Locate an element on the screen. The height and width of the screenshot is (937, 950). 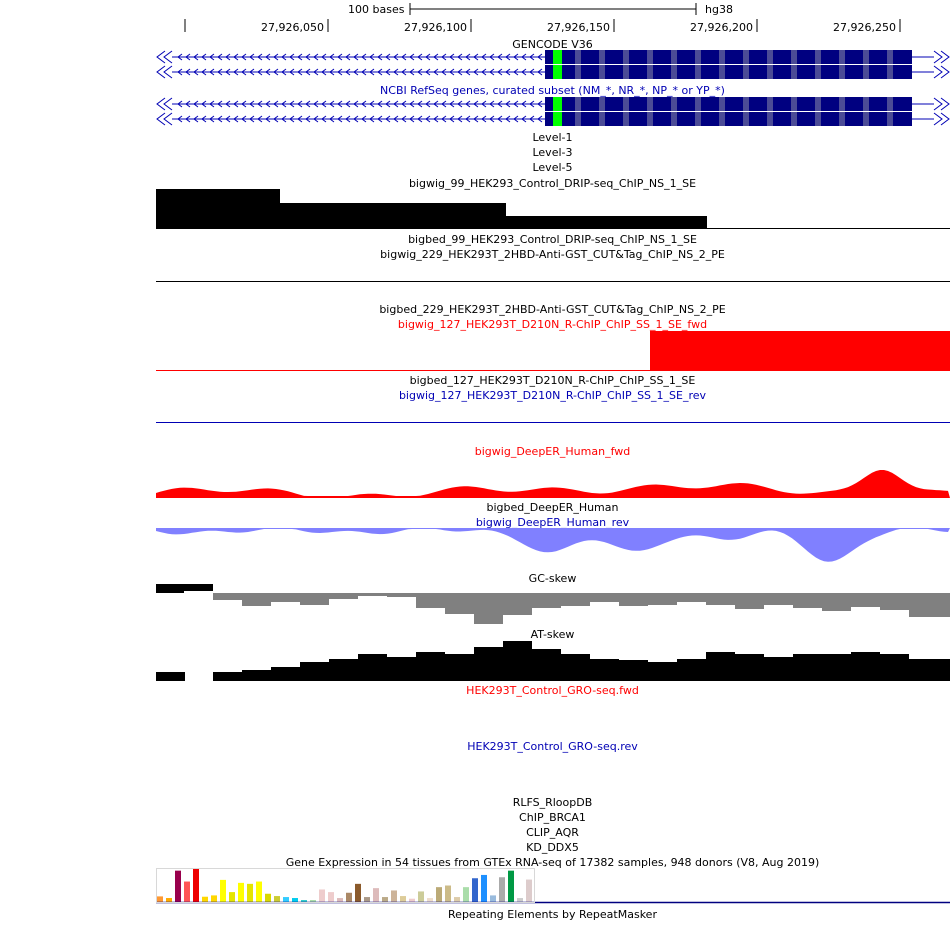
track-label-deeper-fwd: bigwig_DeepER_Human_fwd is located at coordinates (552, 451).